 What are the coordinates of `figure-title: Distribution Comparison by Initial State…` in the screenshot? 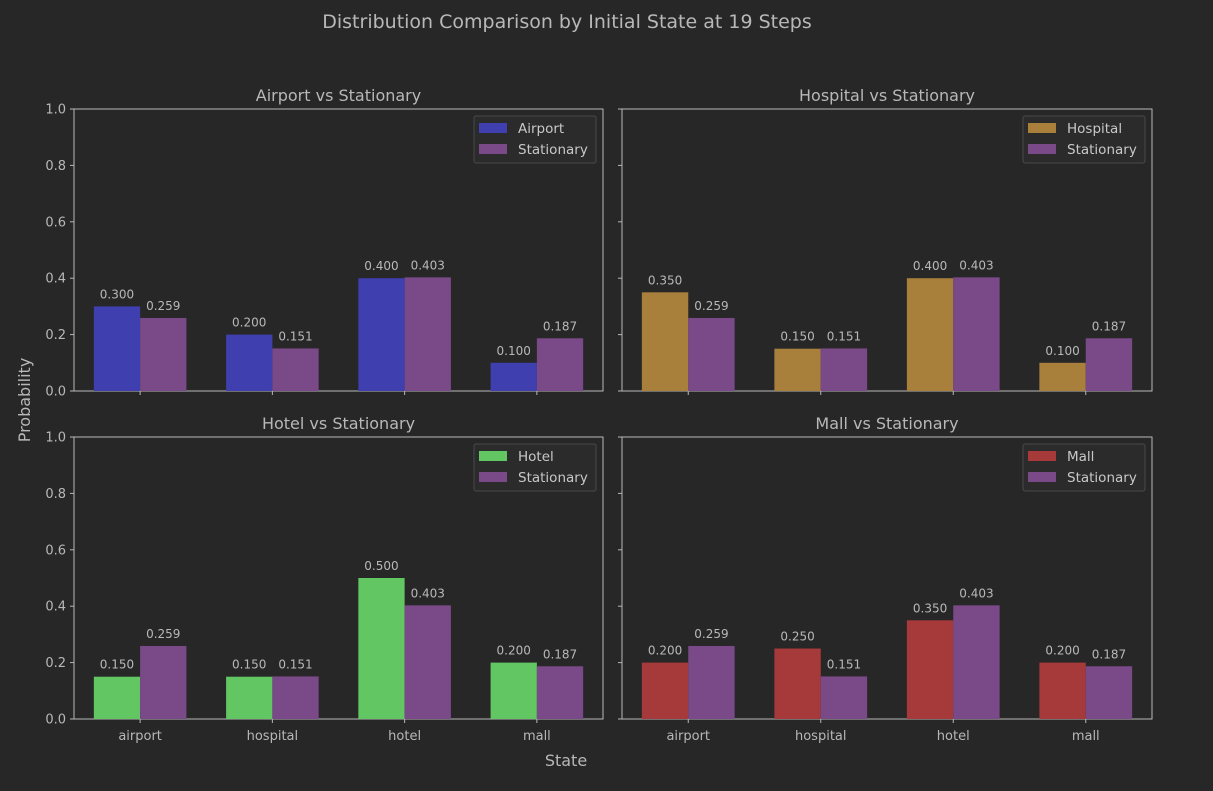 It's located at (566, 22).